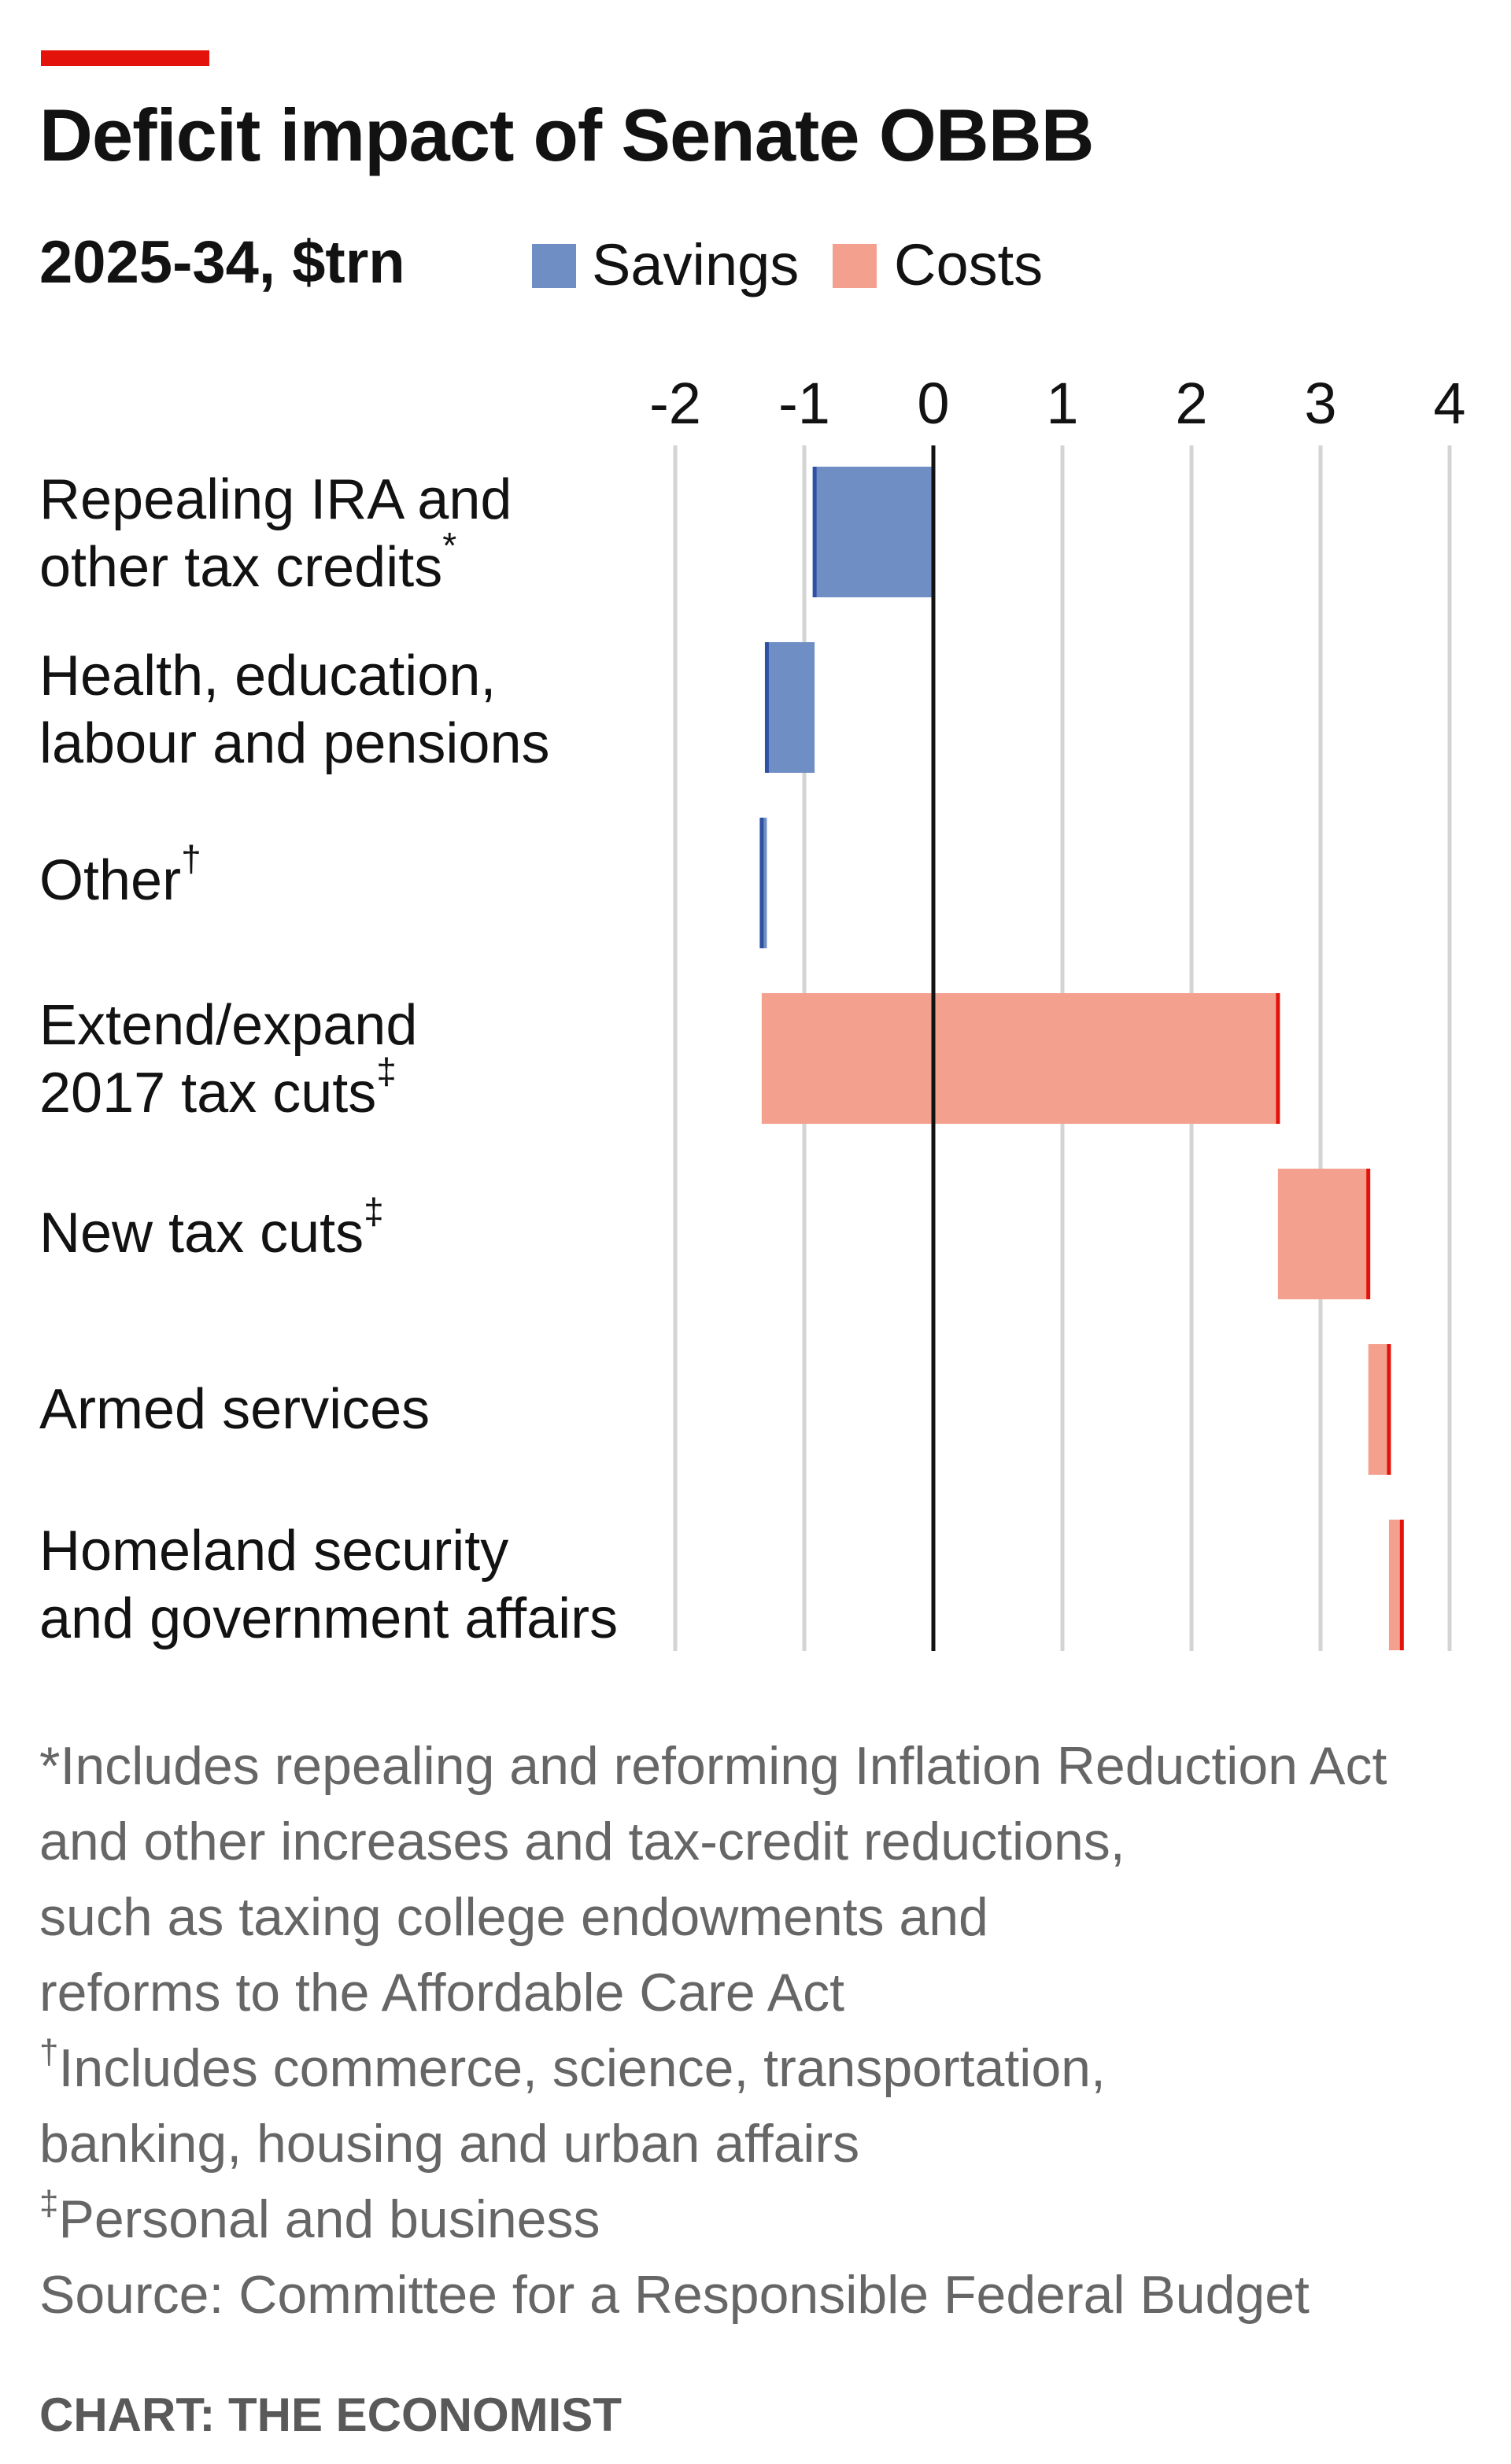  I want to click on category-label: Homeland security and government affairs, so click(329, 1585).